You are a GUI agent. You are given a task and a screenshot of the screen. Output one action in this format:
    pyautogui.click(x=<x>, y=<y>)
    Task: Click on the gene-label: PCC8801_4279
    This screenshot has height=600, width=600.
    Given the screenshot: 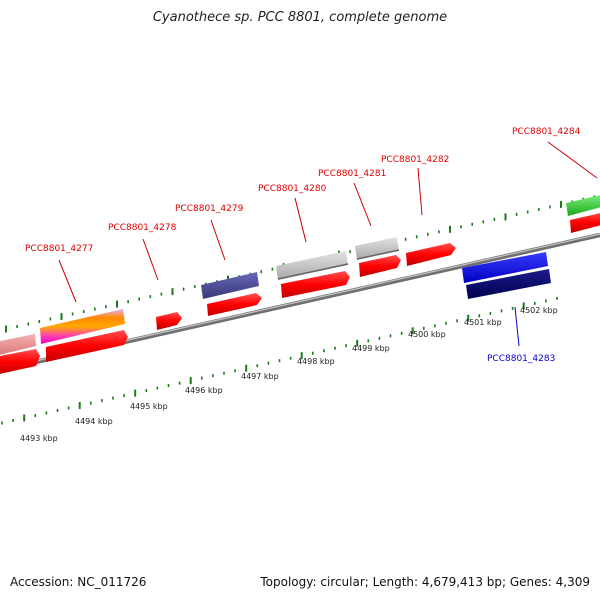 What is the action you would take?
    pyautogui.click(x=209, y=209)
    